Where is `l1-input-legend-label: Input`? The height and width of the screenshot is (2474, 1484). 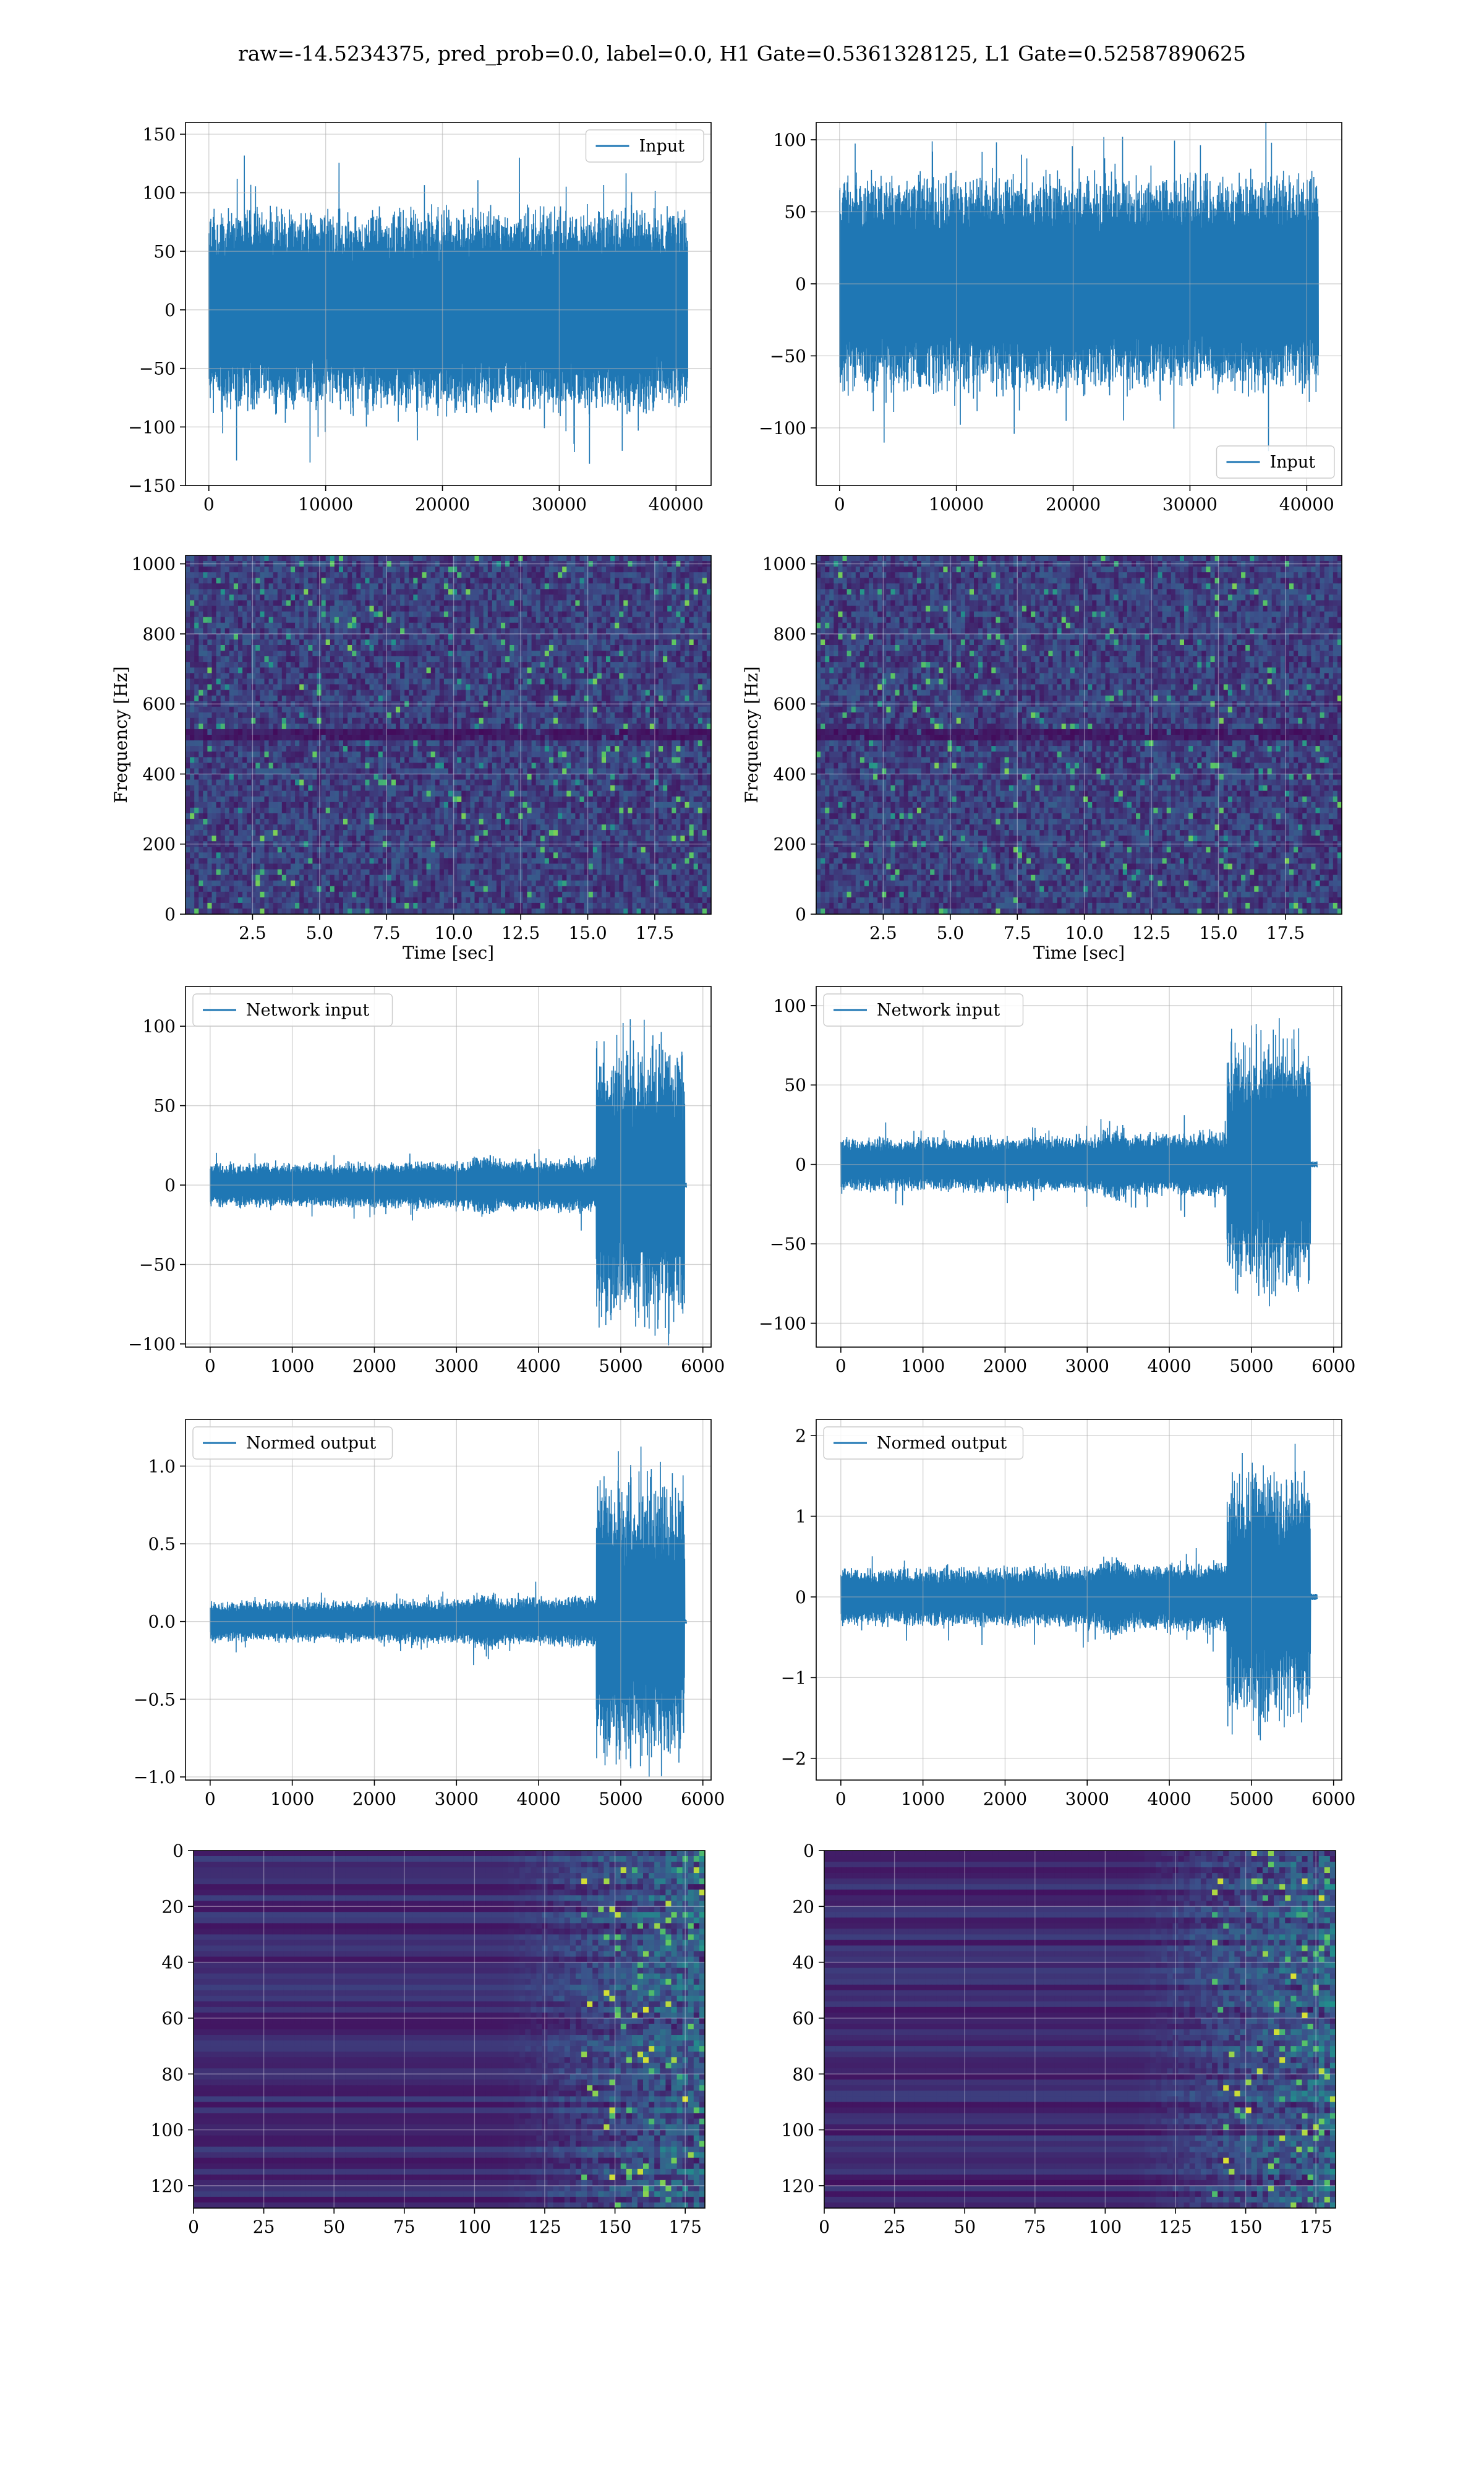 l1-input-legend-label: Input is located at coordinates (1293, 463).